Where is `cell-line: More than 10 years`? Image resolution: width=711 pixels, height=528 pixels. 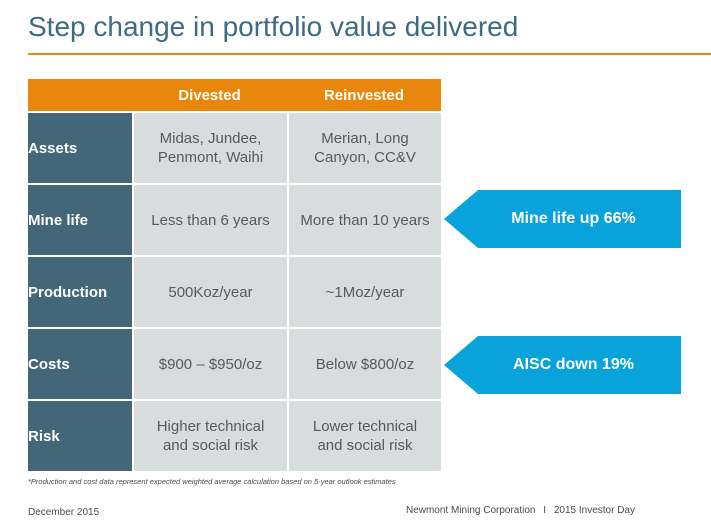 cell-line: More than 10 years is located at coordinates (365, 220).